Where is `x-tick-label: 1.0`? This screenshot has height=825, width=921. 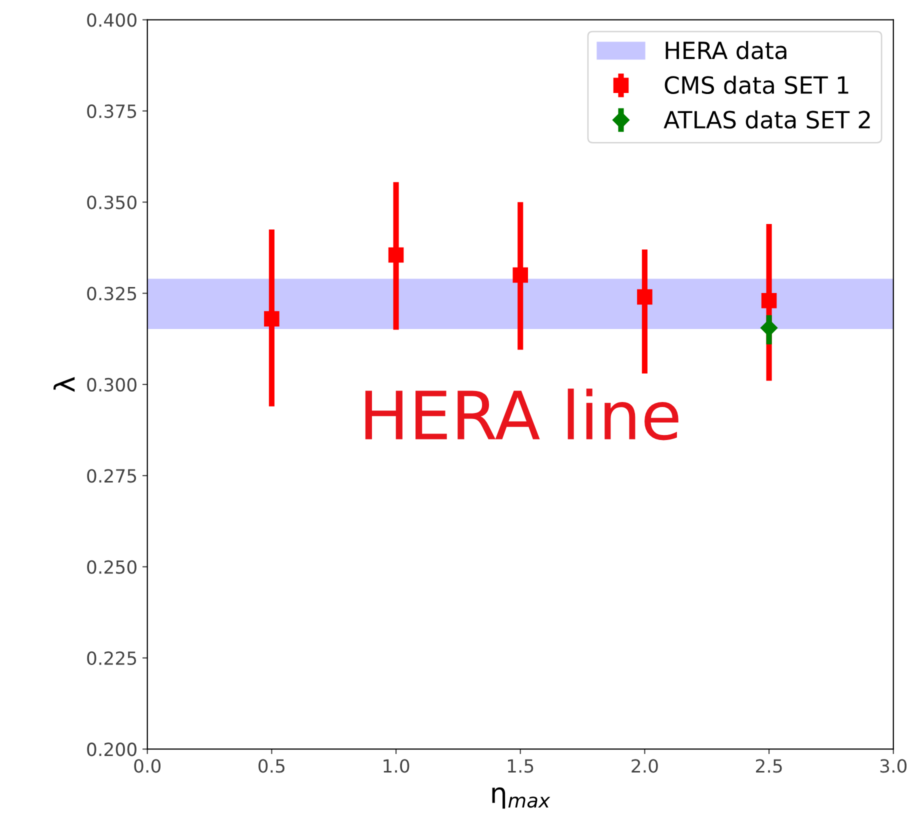
x-tick-label: 1.0 is located at coordinates (397, 766).